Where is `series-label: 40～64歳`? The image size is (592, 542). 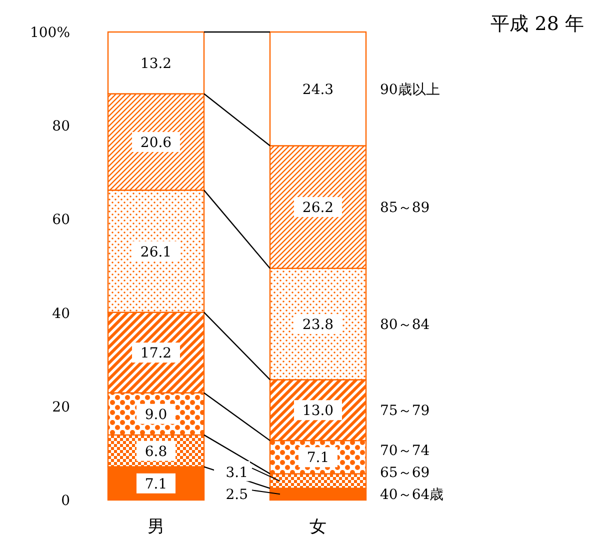
series-label: 40～64歳 is located at coordinates (412, 495).